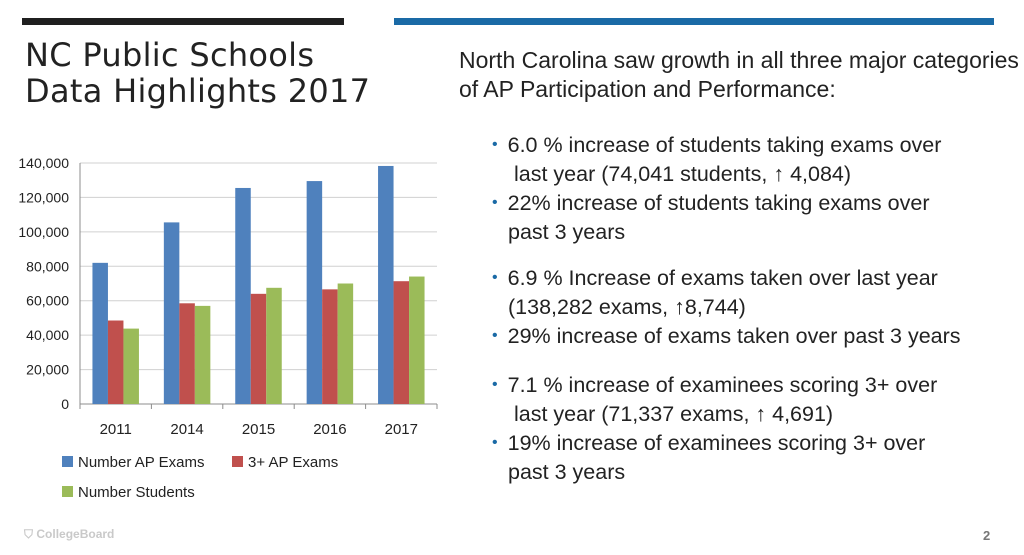 The height and width of the screenshot is (555, 1024). I want to click on legend-label: Number Students, so click(136, 492).